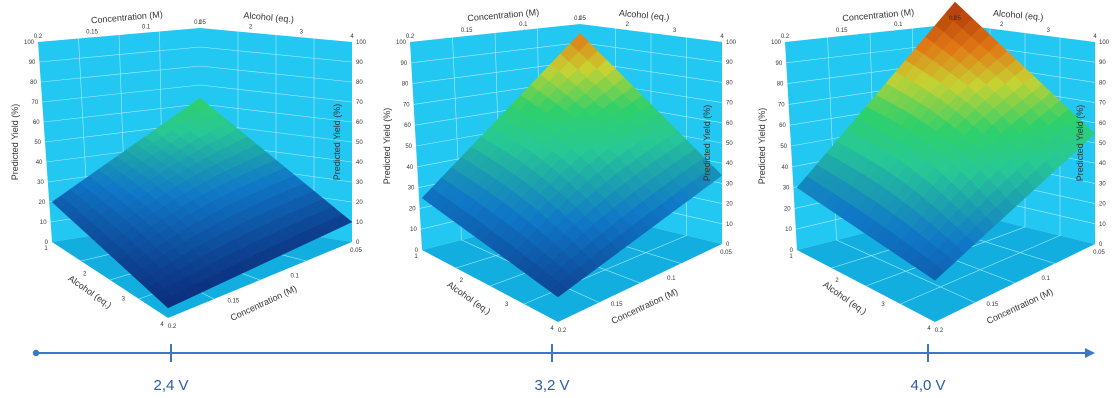  I want to click on z-tick-label-left: 50, so click(783, 147).